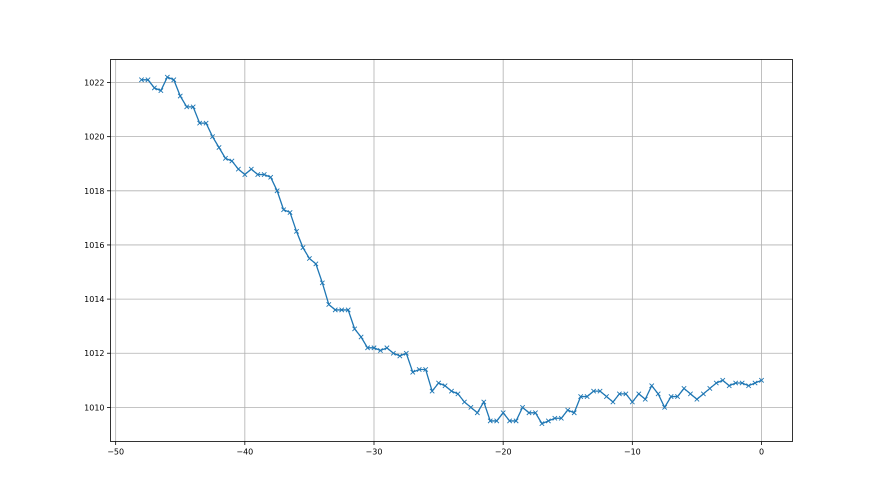 This screenshot has height=499, width=880. What do you see at coordinates (94, 137) in the screenshot?
I see `y-tick-label: 1020` at bounding box center [94, 137].